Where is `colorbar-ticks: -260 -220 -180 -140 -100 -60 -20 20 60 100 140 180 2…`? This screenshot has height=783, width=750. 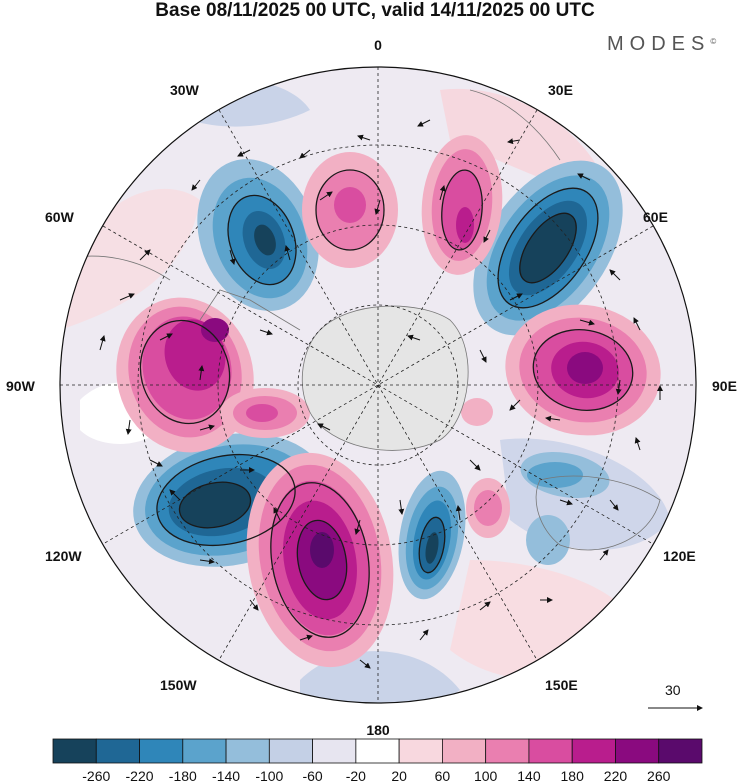
colorbar-ticks: -260 -220 -180 -140 -100 -60 -20 20 60 100 140 180 2… is located at coordinates (376, 775).